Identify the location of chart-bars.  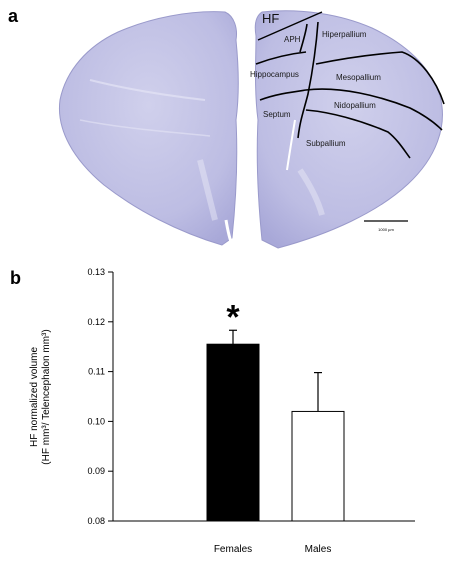
(275, 432).